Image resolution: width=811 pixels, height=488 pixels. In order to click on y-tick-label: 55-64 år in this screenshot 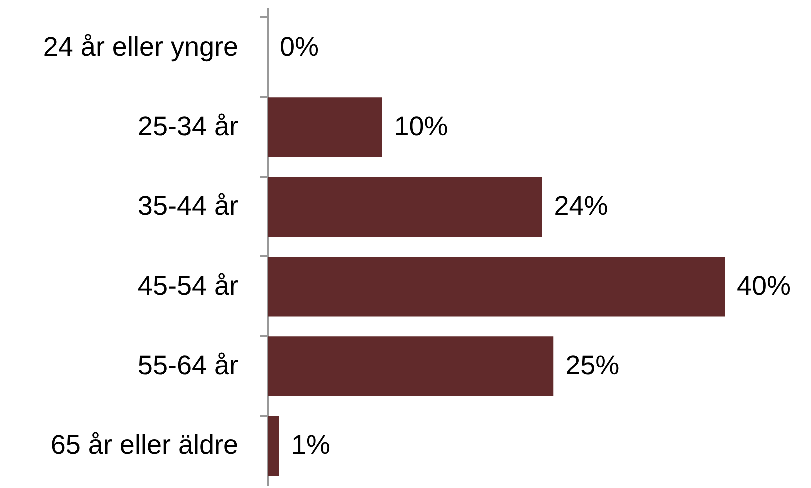, I will do `click(188, 365)`.